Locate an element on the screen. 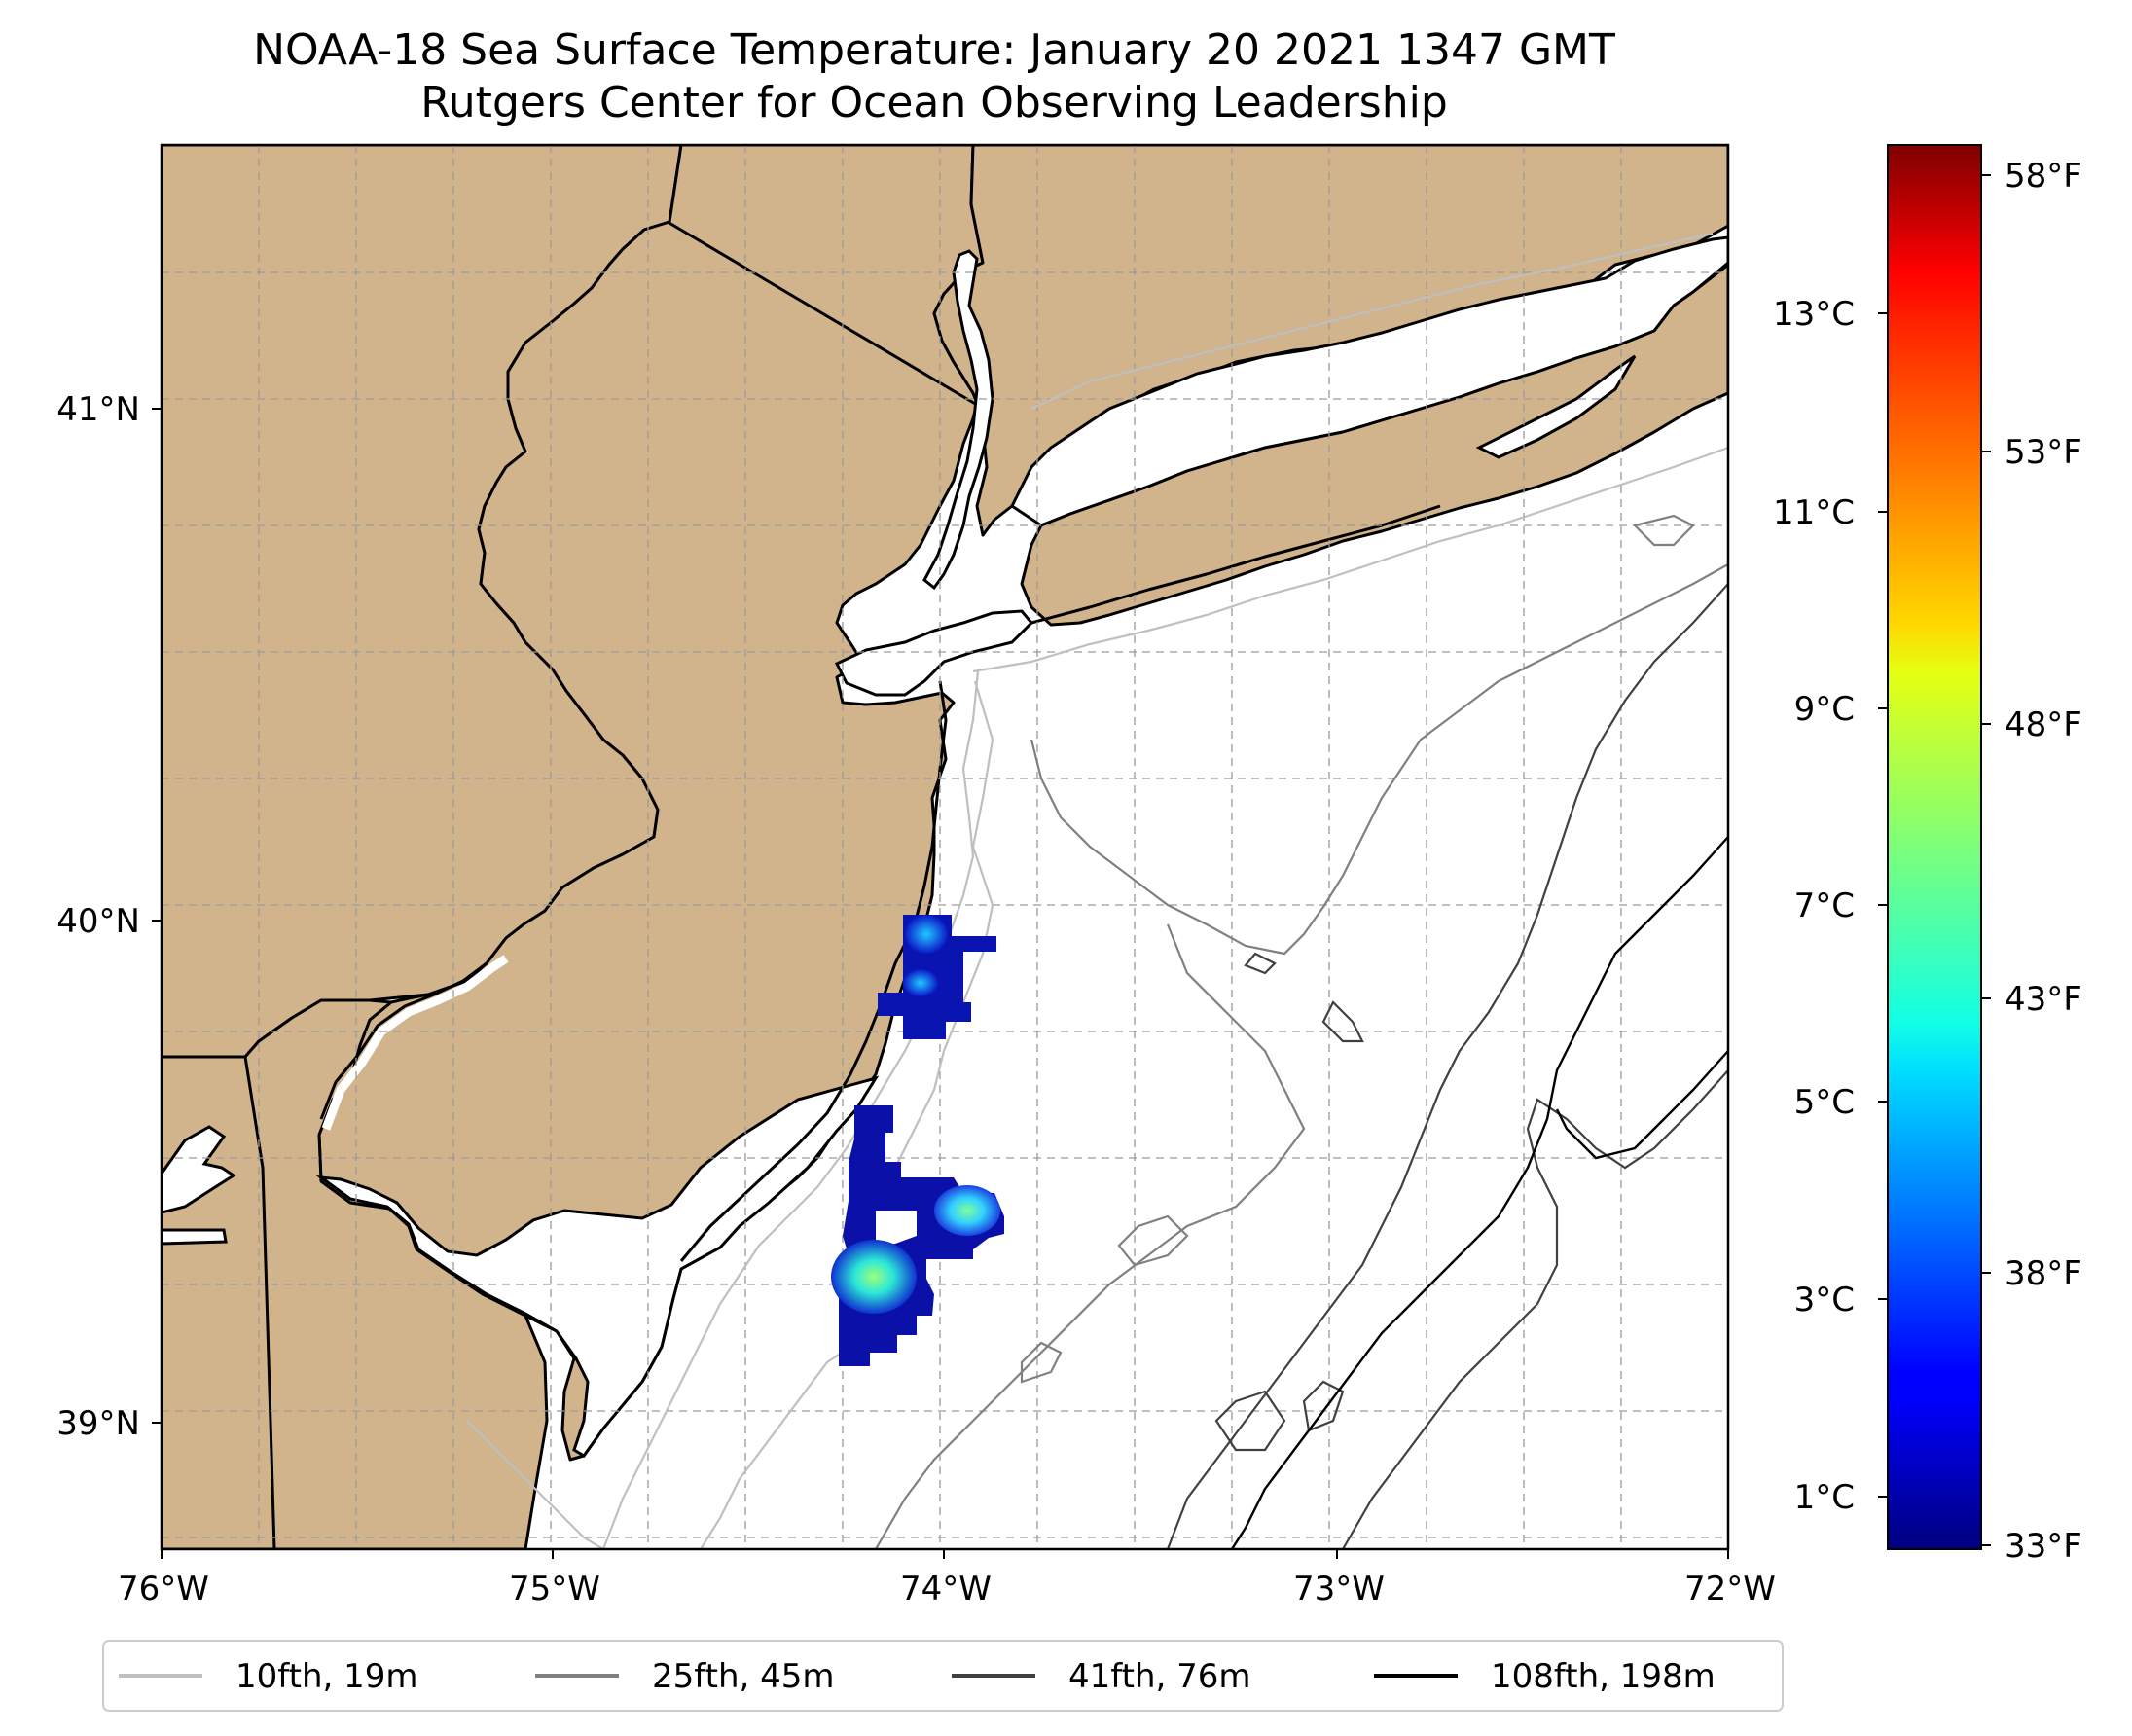 This screenshot has height=1736, width=2132. land-long-island is located at coordinates (1374, 445).